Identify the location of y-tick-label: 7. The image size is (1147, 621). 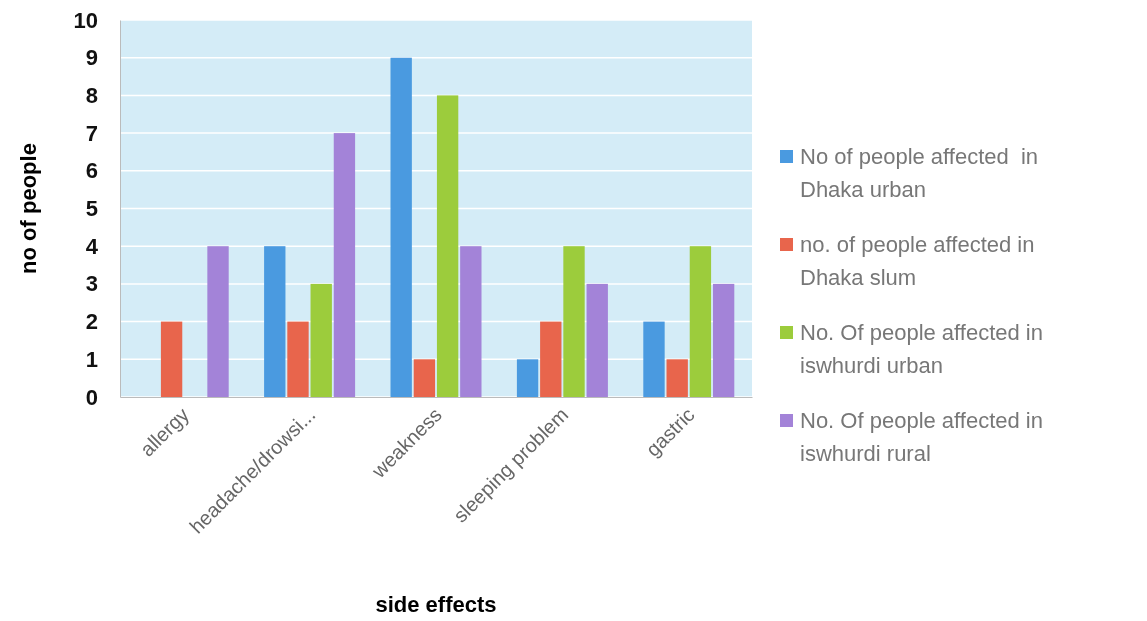
(91, 133).